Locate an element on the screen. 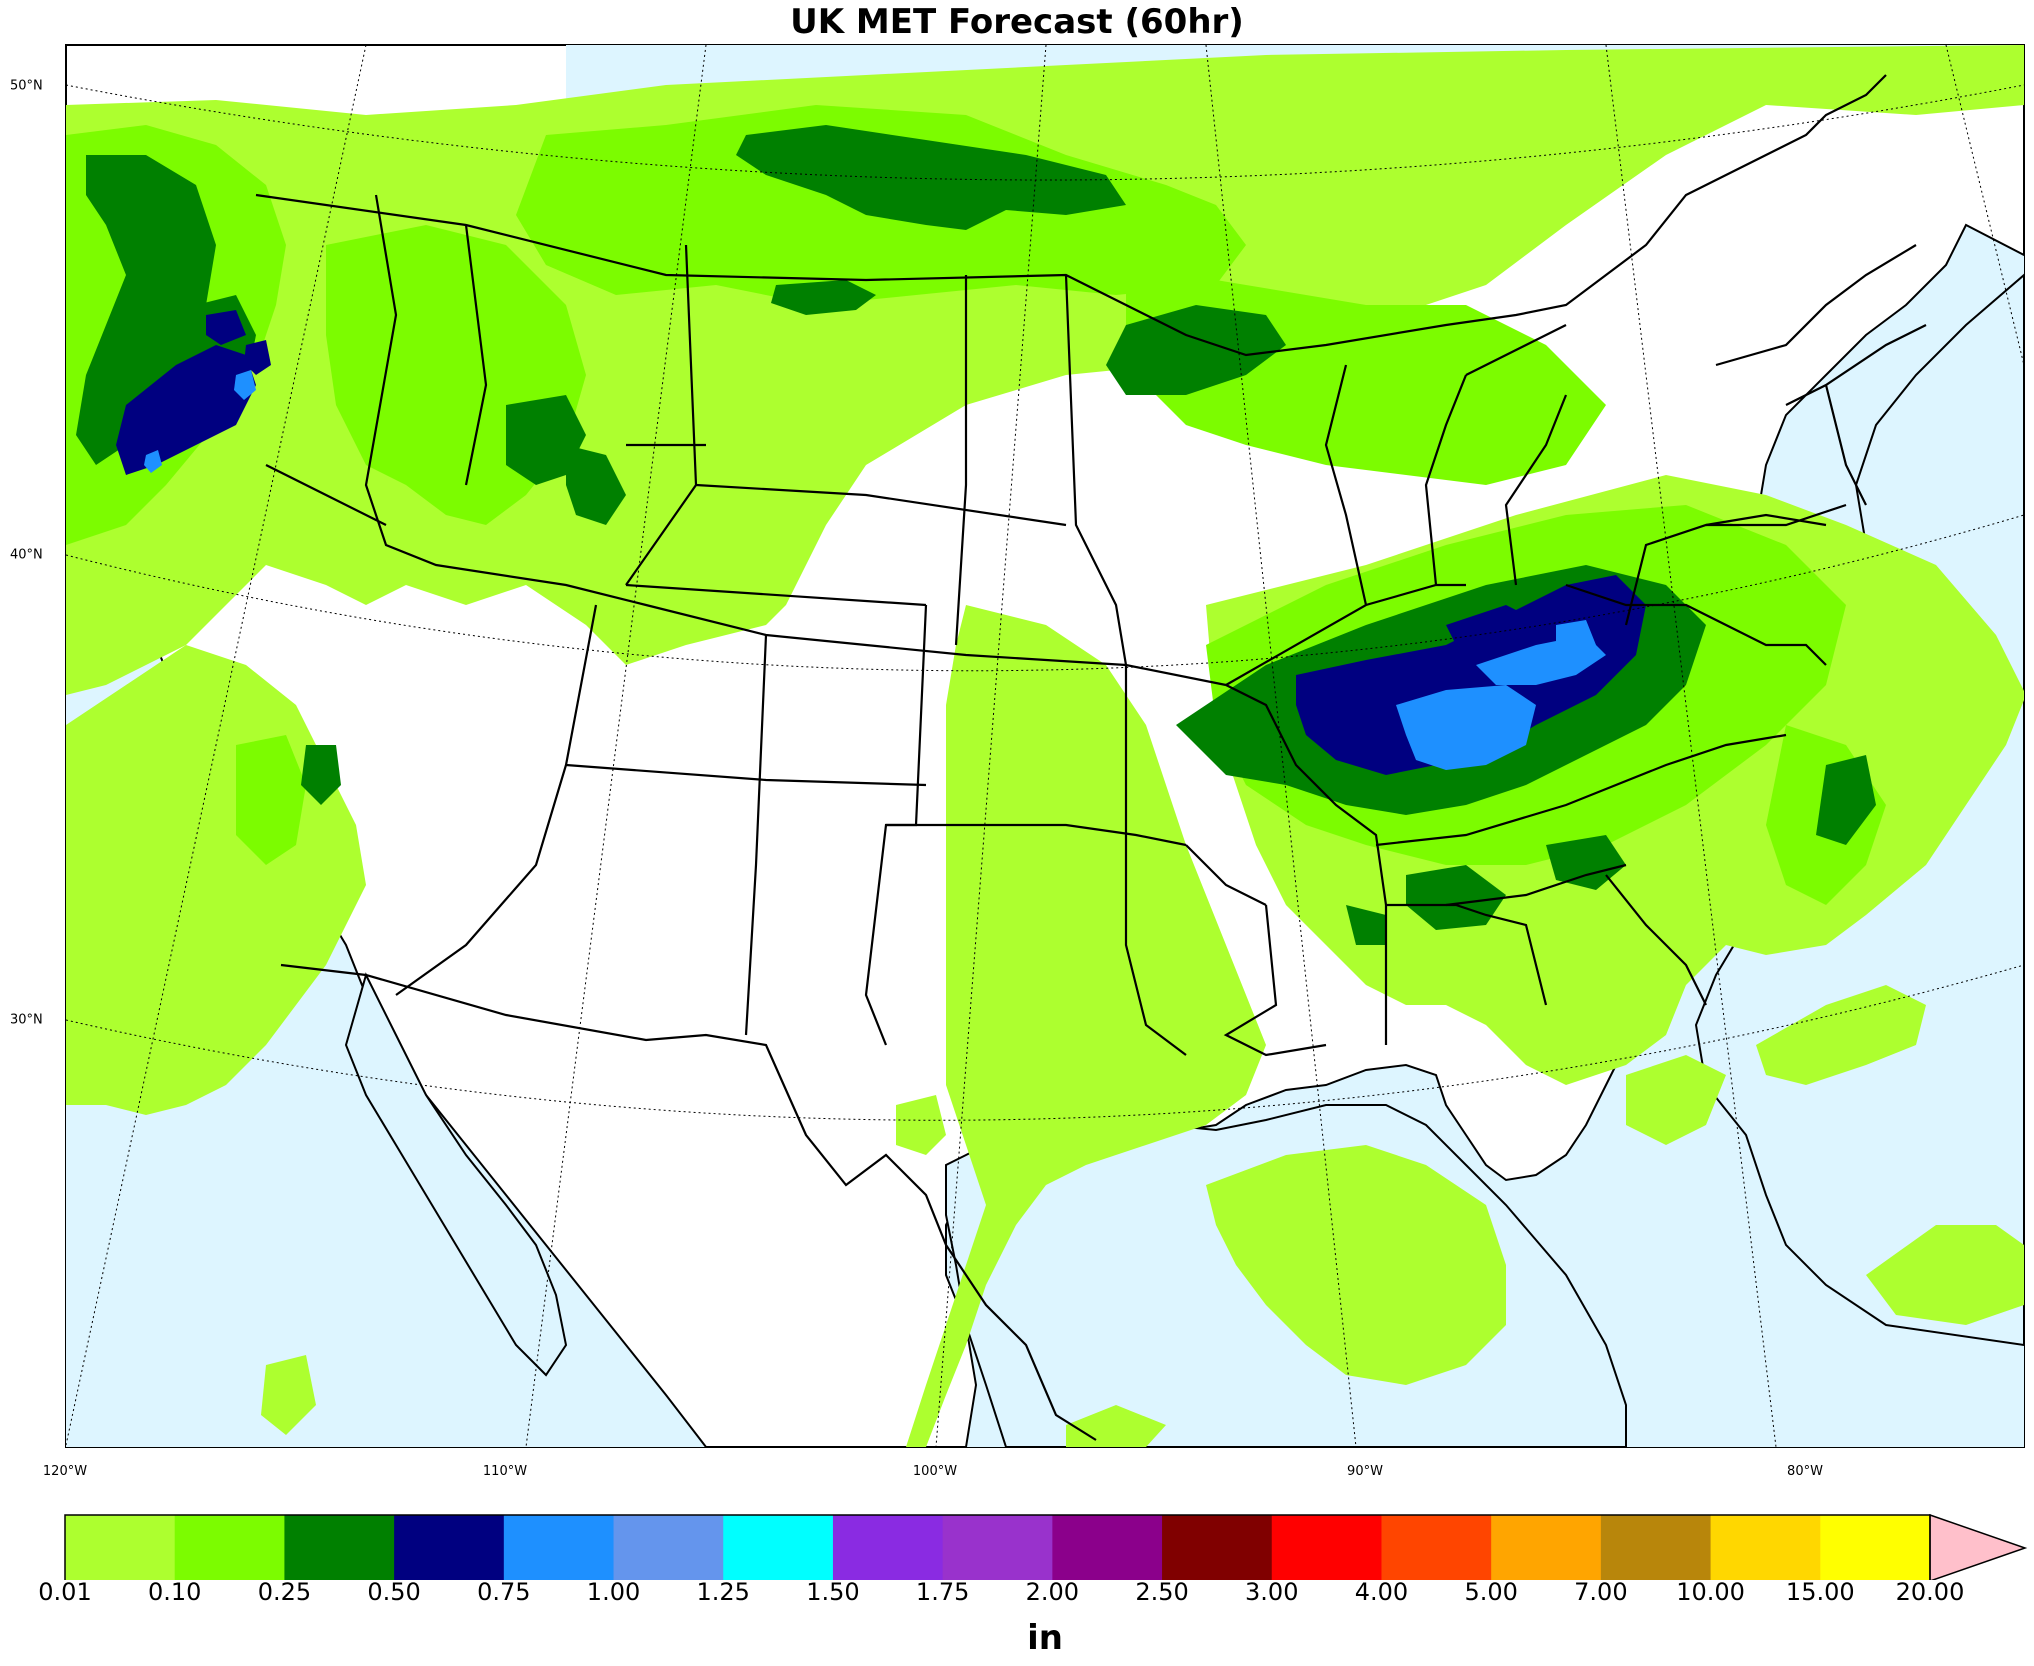  colorbar-tick: 0.10 is located at coordinates (174, 1592).